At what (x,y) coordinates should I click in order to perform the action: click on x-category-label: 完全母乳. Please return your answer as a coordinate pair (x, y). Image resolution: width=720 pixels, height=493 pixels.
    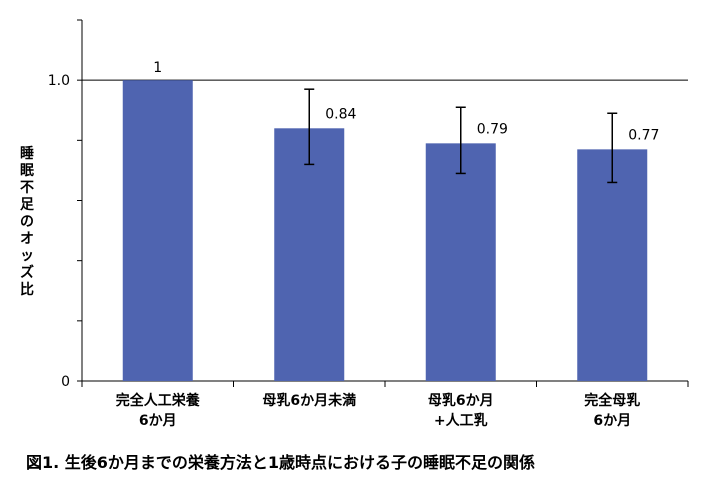
    Looking at the image, I should click on (612, 400).